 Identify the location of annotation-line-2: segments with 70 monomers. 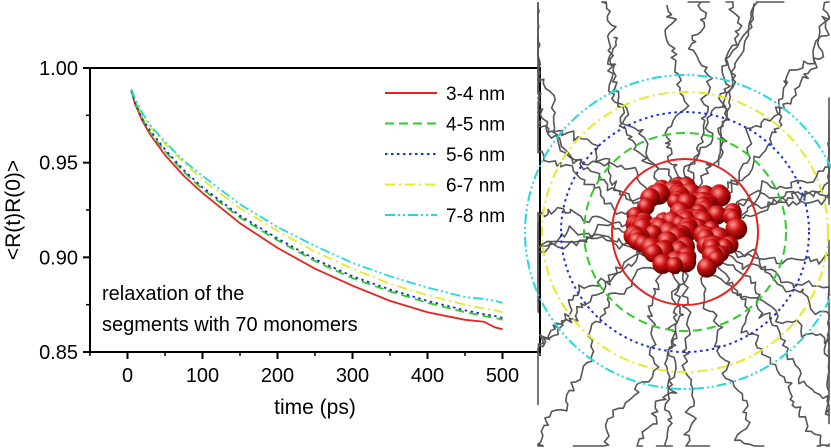
(230, 325).